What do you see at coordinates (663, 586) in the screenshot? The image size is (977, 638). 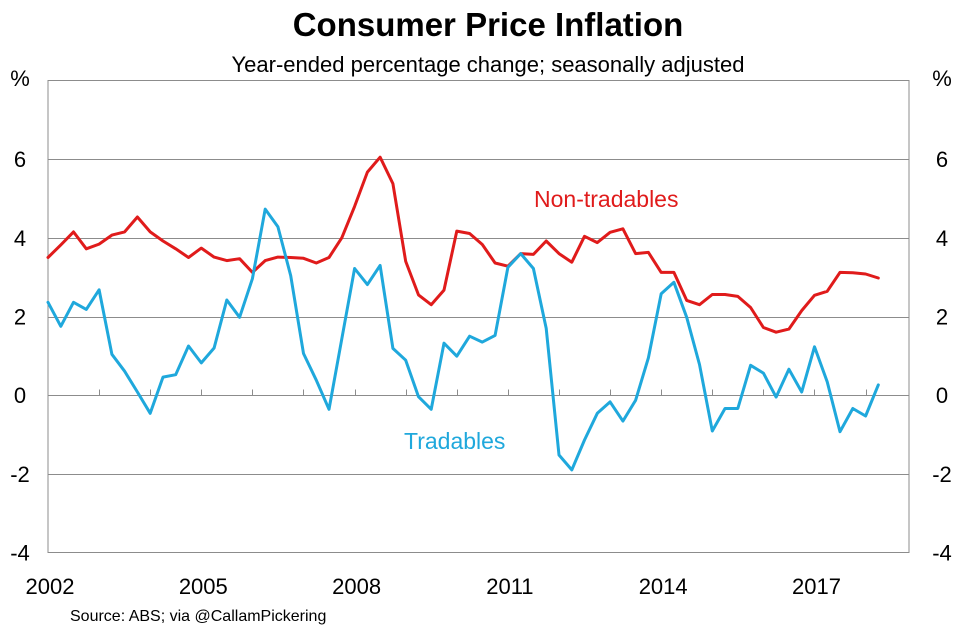 I see `x-tick-label: 2014` at bounding box center [663, 586].